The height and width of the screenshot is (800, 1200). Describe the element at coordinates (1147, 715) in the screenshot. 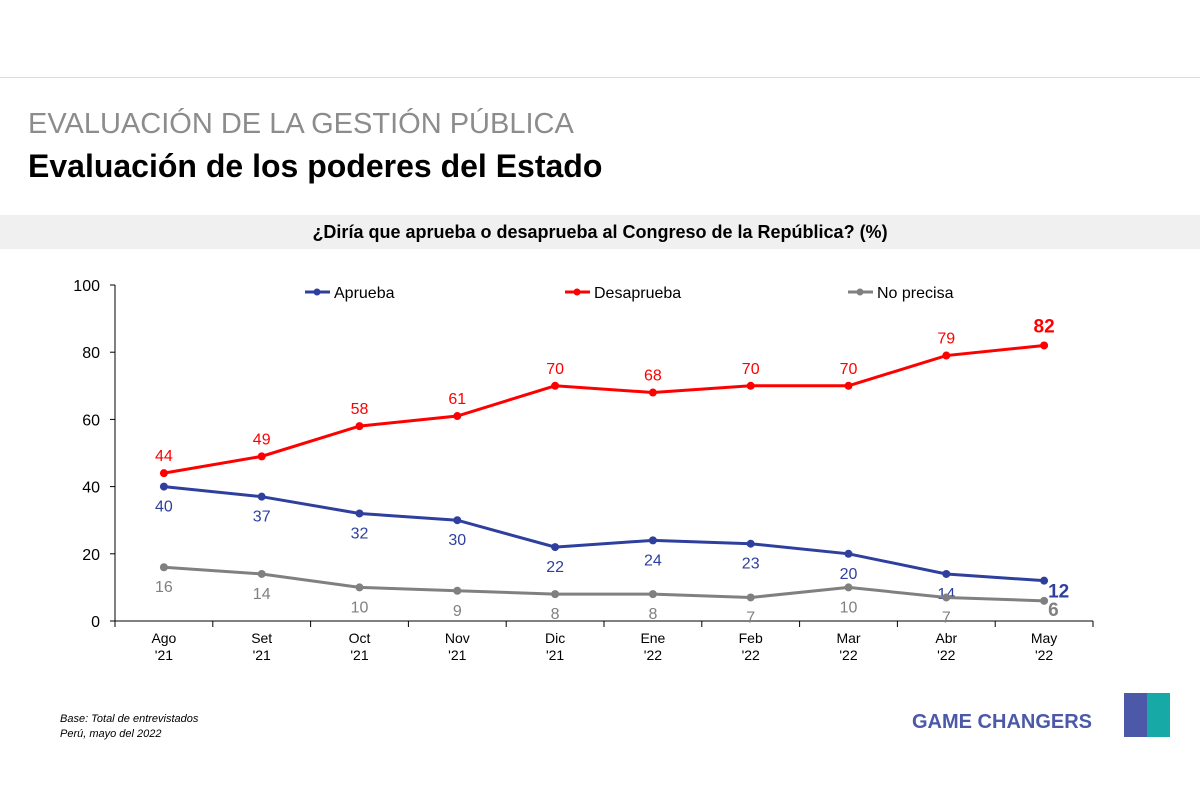

I see `ipsos-logo` at that location.